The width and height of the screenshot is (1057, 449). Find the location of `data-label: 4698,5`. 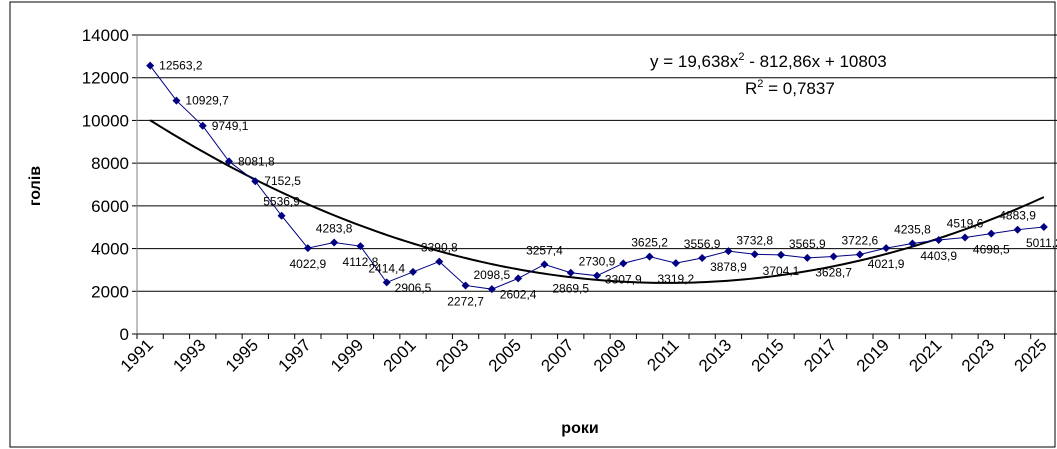

data-label: 4698,5 is located at coordinates (991, 250).